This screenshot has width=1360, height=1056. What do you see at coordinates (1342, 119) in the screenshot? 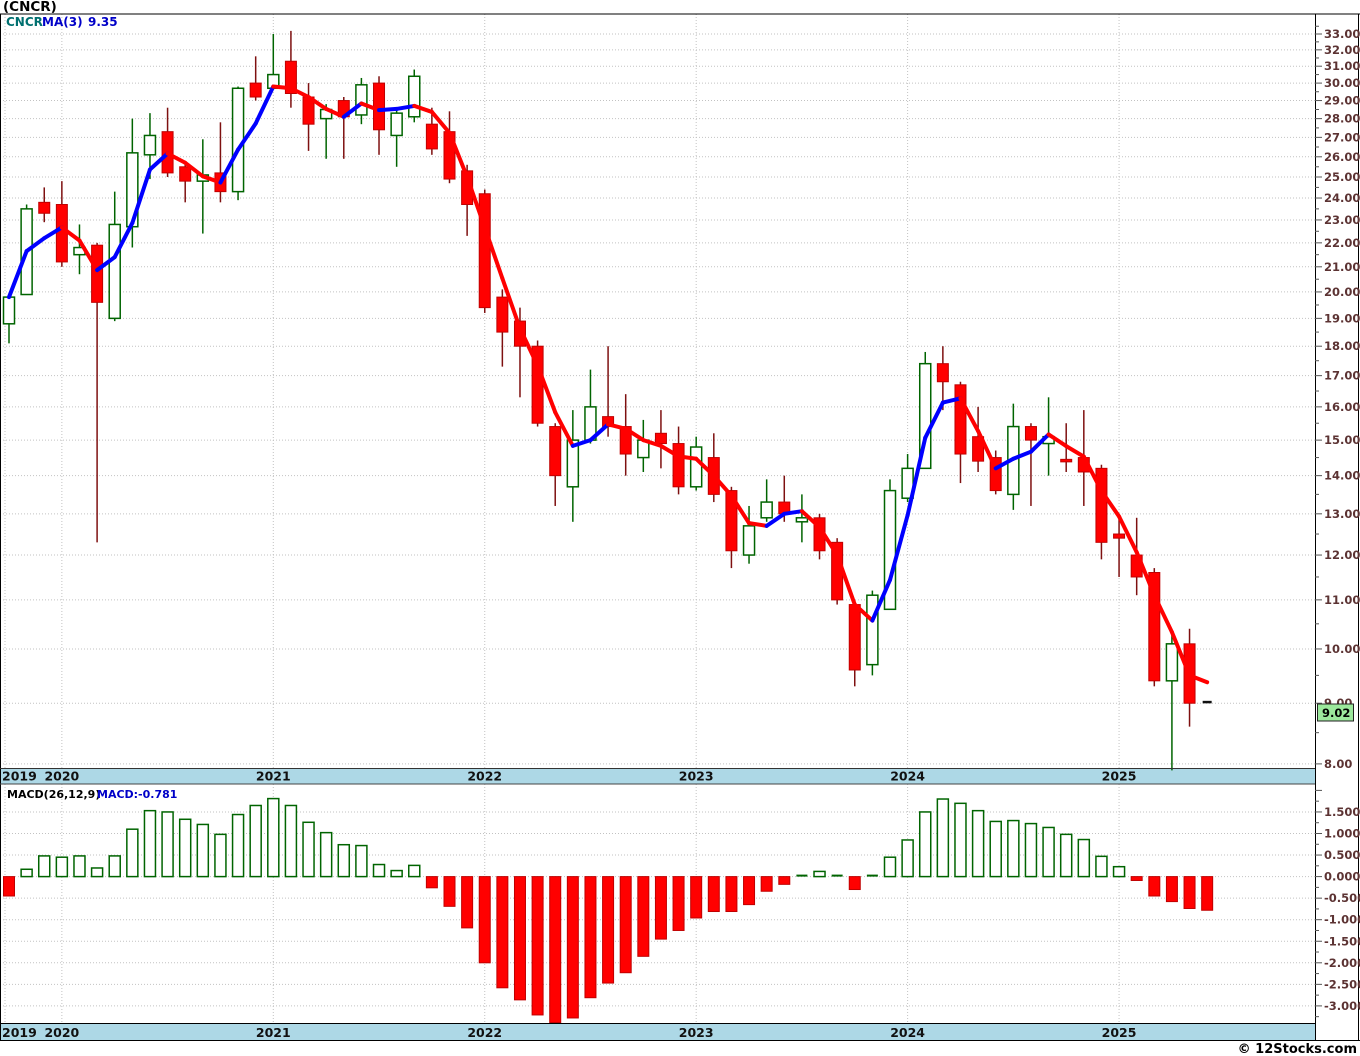
I see `price-tick-label: 28.00` at bounding box center [1342, 119].